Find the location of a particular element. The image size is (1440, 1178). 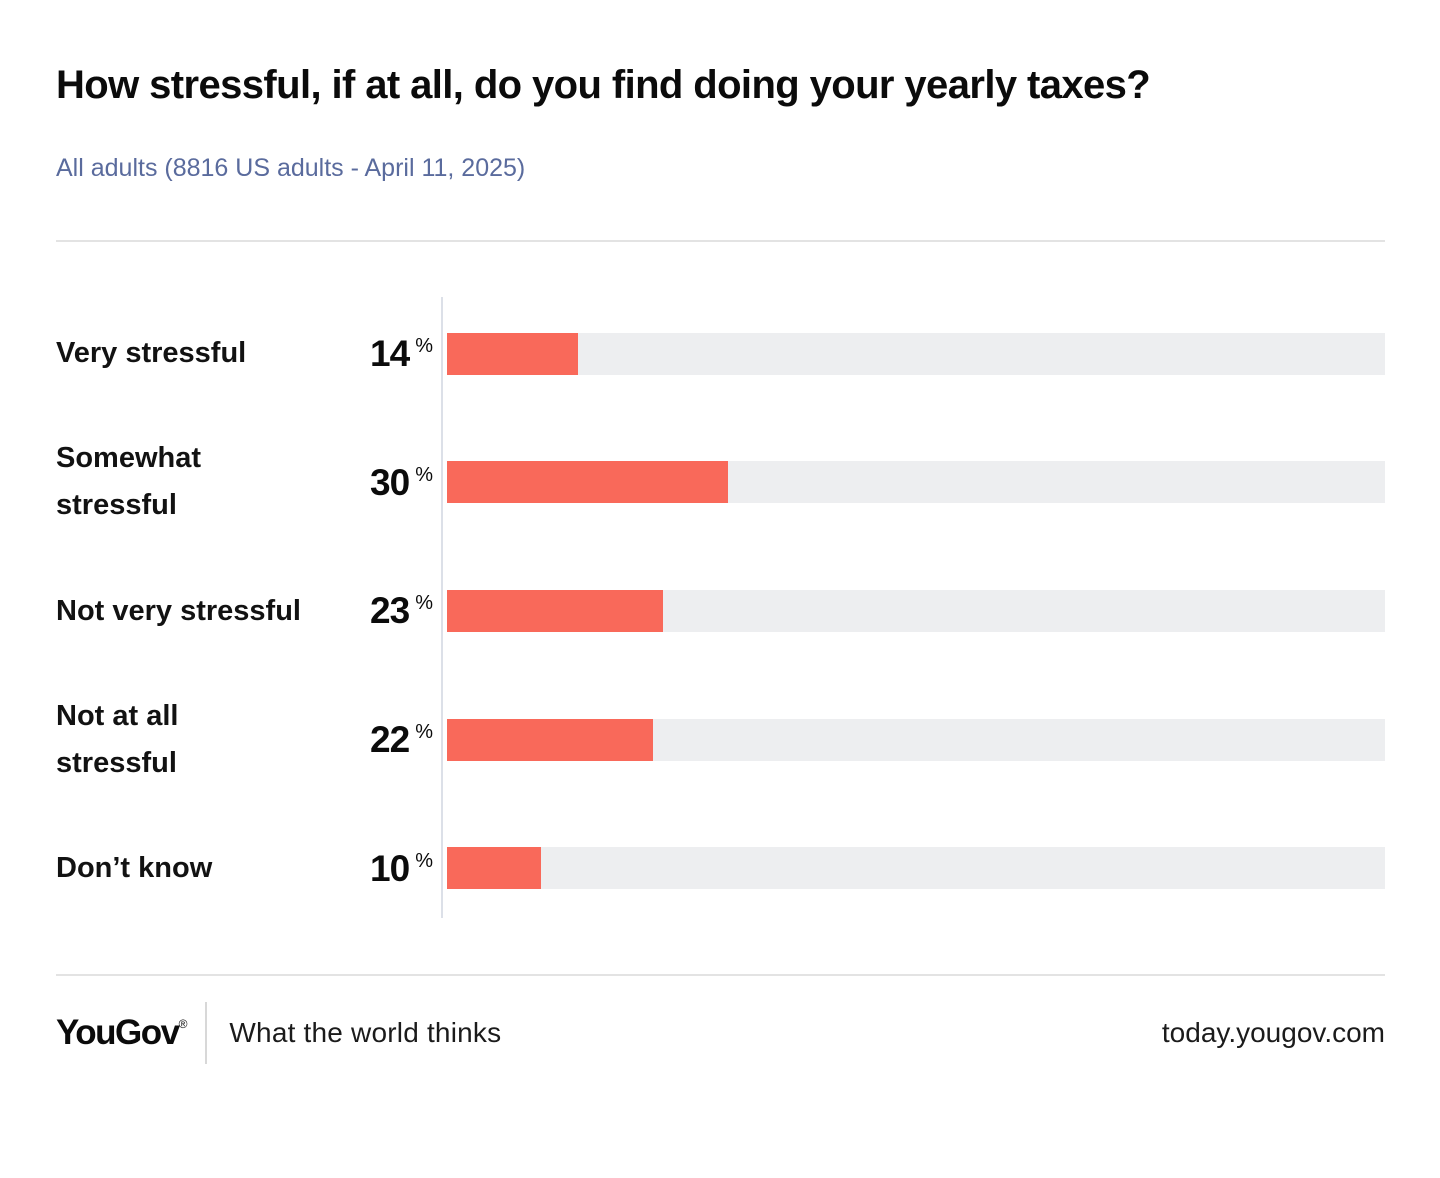

value-label: 23% is located at coordinates (390, 610).